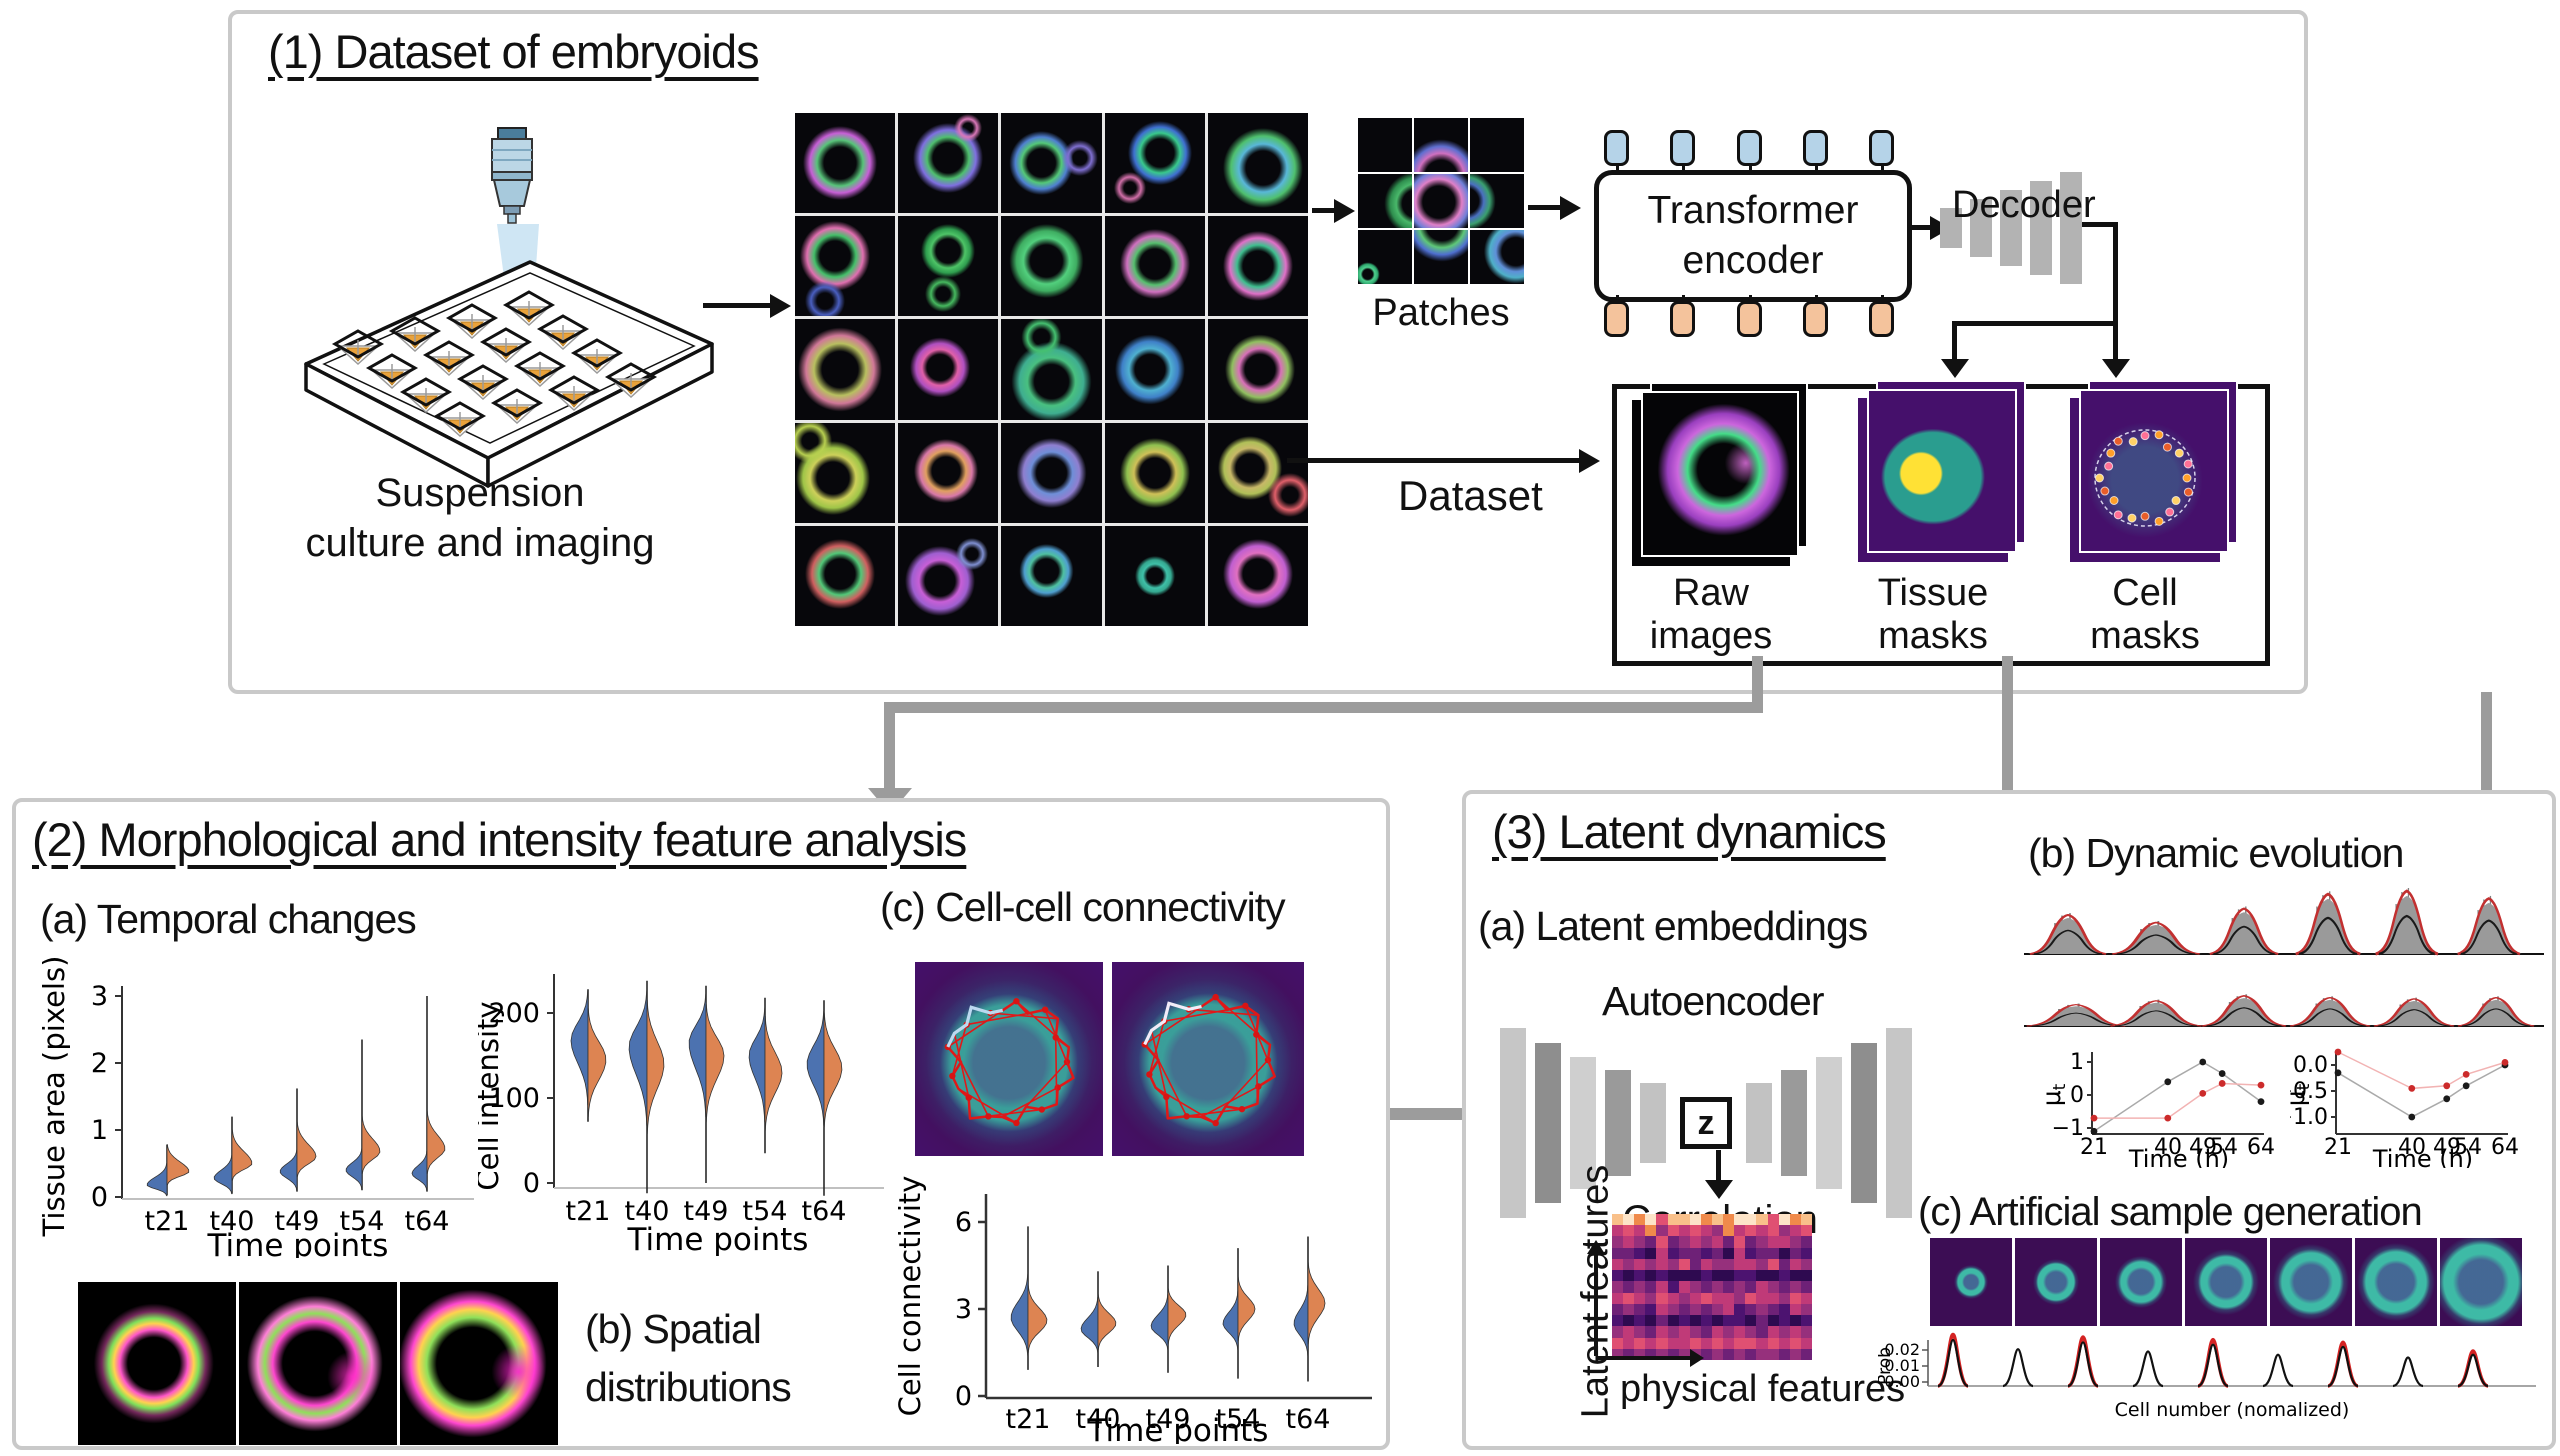  What do you see at coordinates (2077, 1062) in the screenshot?
I see `ytick: 1` at bounding box center [2077, 1062].